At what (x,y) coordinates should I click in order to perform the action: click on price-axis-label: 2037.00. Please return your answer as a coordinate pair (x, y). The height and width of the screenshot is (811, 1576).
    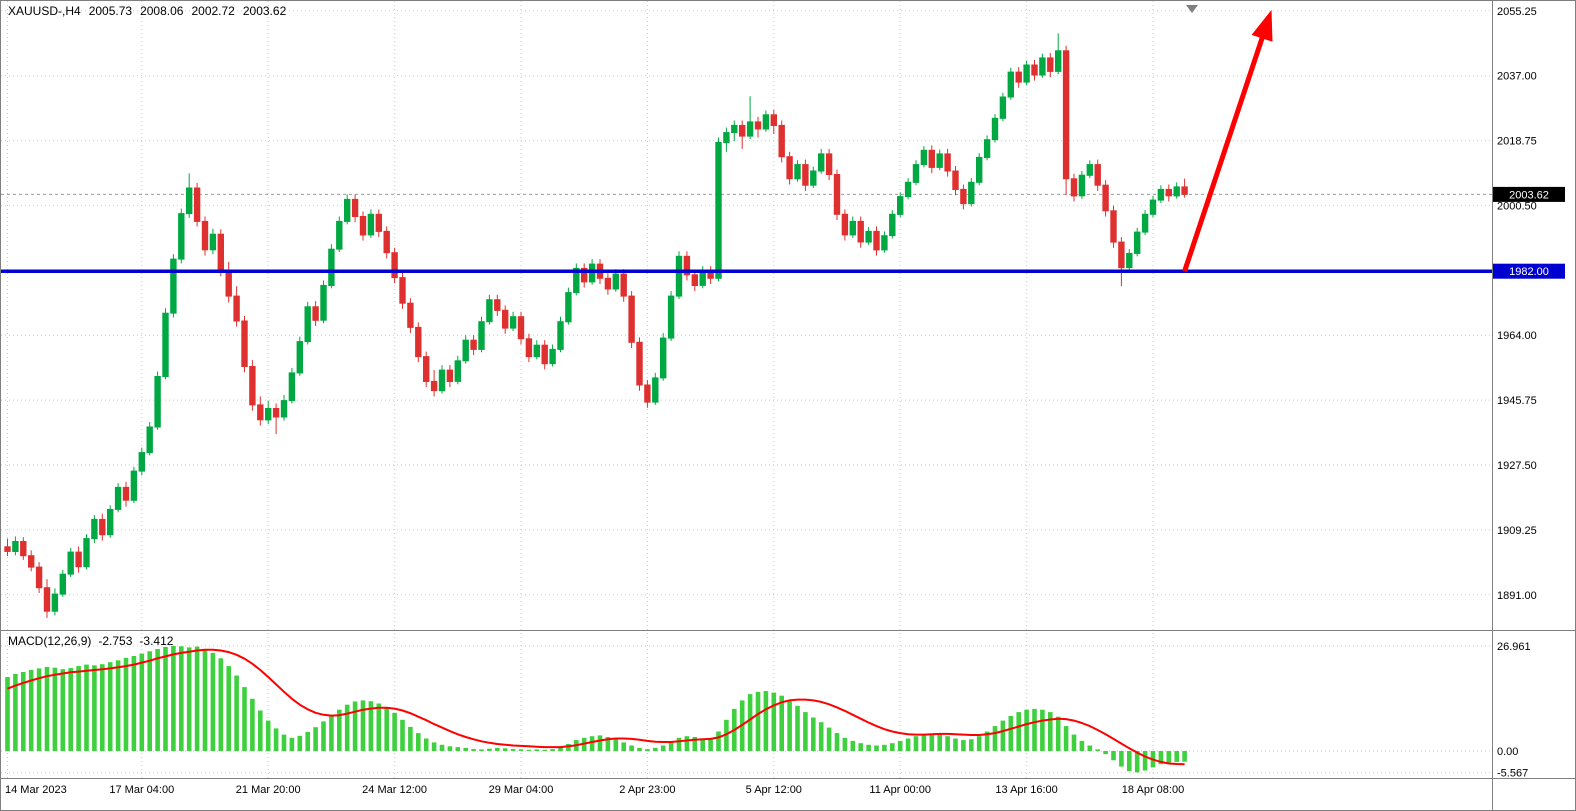
    Looking at the image, I should click on (1517, 77).